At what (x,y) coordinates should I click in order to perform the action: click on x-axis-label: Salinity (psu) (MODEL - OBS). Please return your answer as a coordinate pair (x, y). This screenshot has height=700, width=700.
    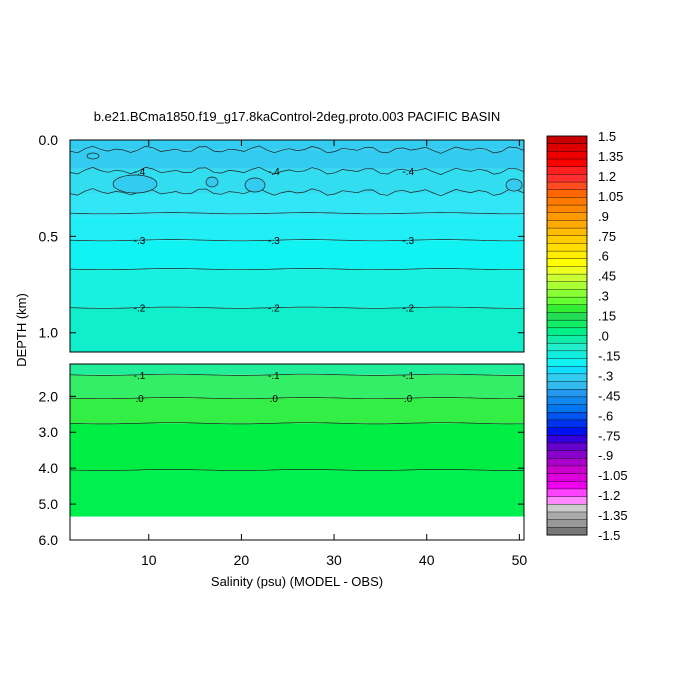
    Looking at the image, I should click on (297, 581).